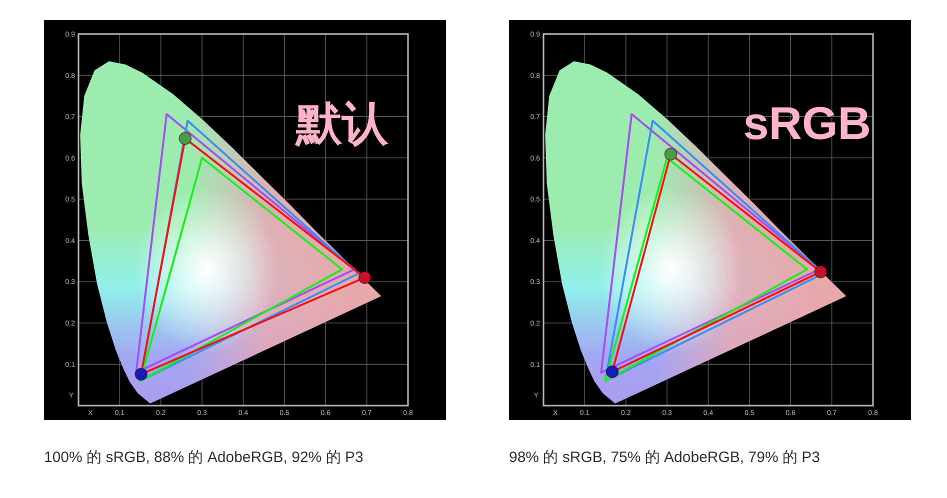 This screenshot has height=498, width=947. I want to click on text: 98% 的 sRGB, 75% 的 AdobeRGB, 79% 的 P3, so click(664, 457).